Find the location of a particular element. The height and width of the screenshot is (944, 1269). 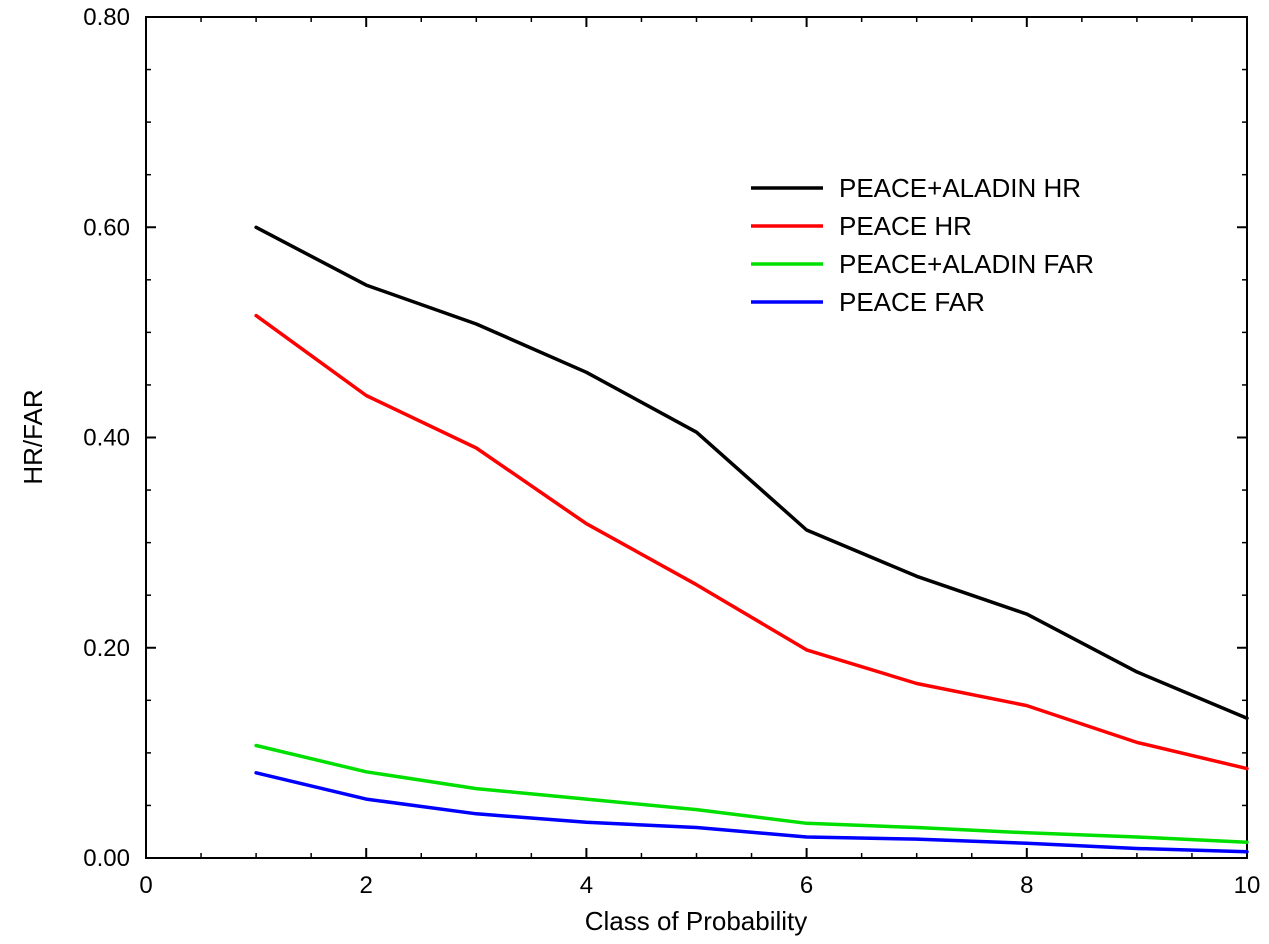

legend-label: PEACE HR is located at coordinates (905, 226).